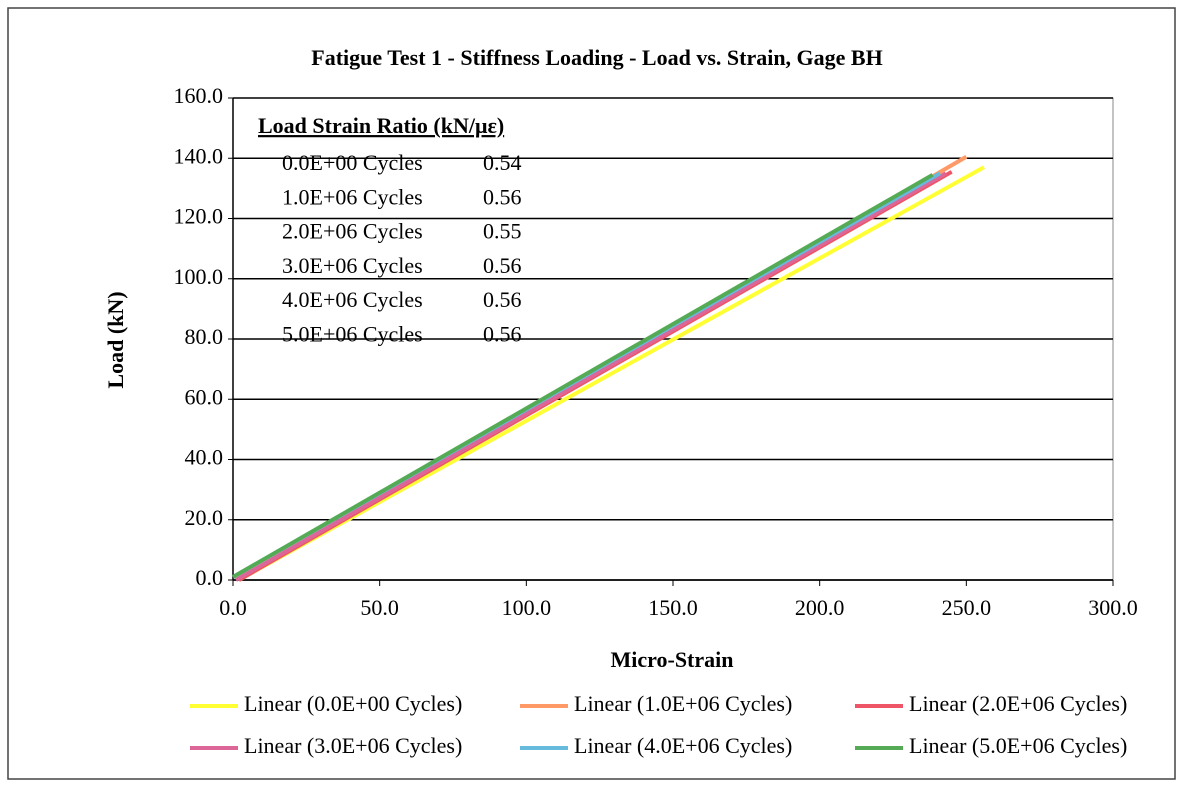 The image size is (1184, 787). Describe the element at coordinates (967, 607) in the screenshot. I see `x-tick-label: 250.0` at that location.